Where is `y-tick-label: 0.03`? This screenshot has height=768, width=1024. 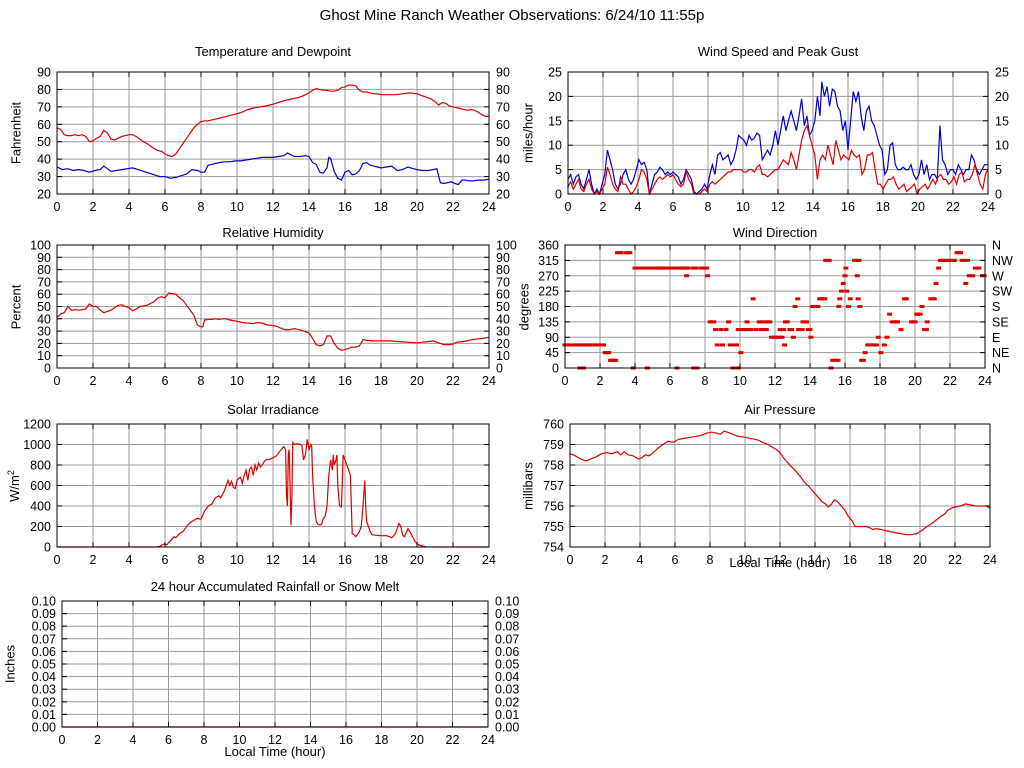
y-tick-label: 0.03 is located at coordinates (44, 690).